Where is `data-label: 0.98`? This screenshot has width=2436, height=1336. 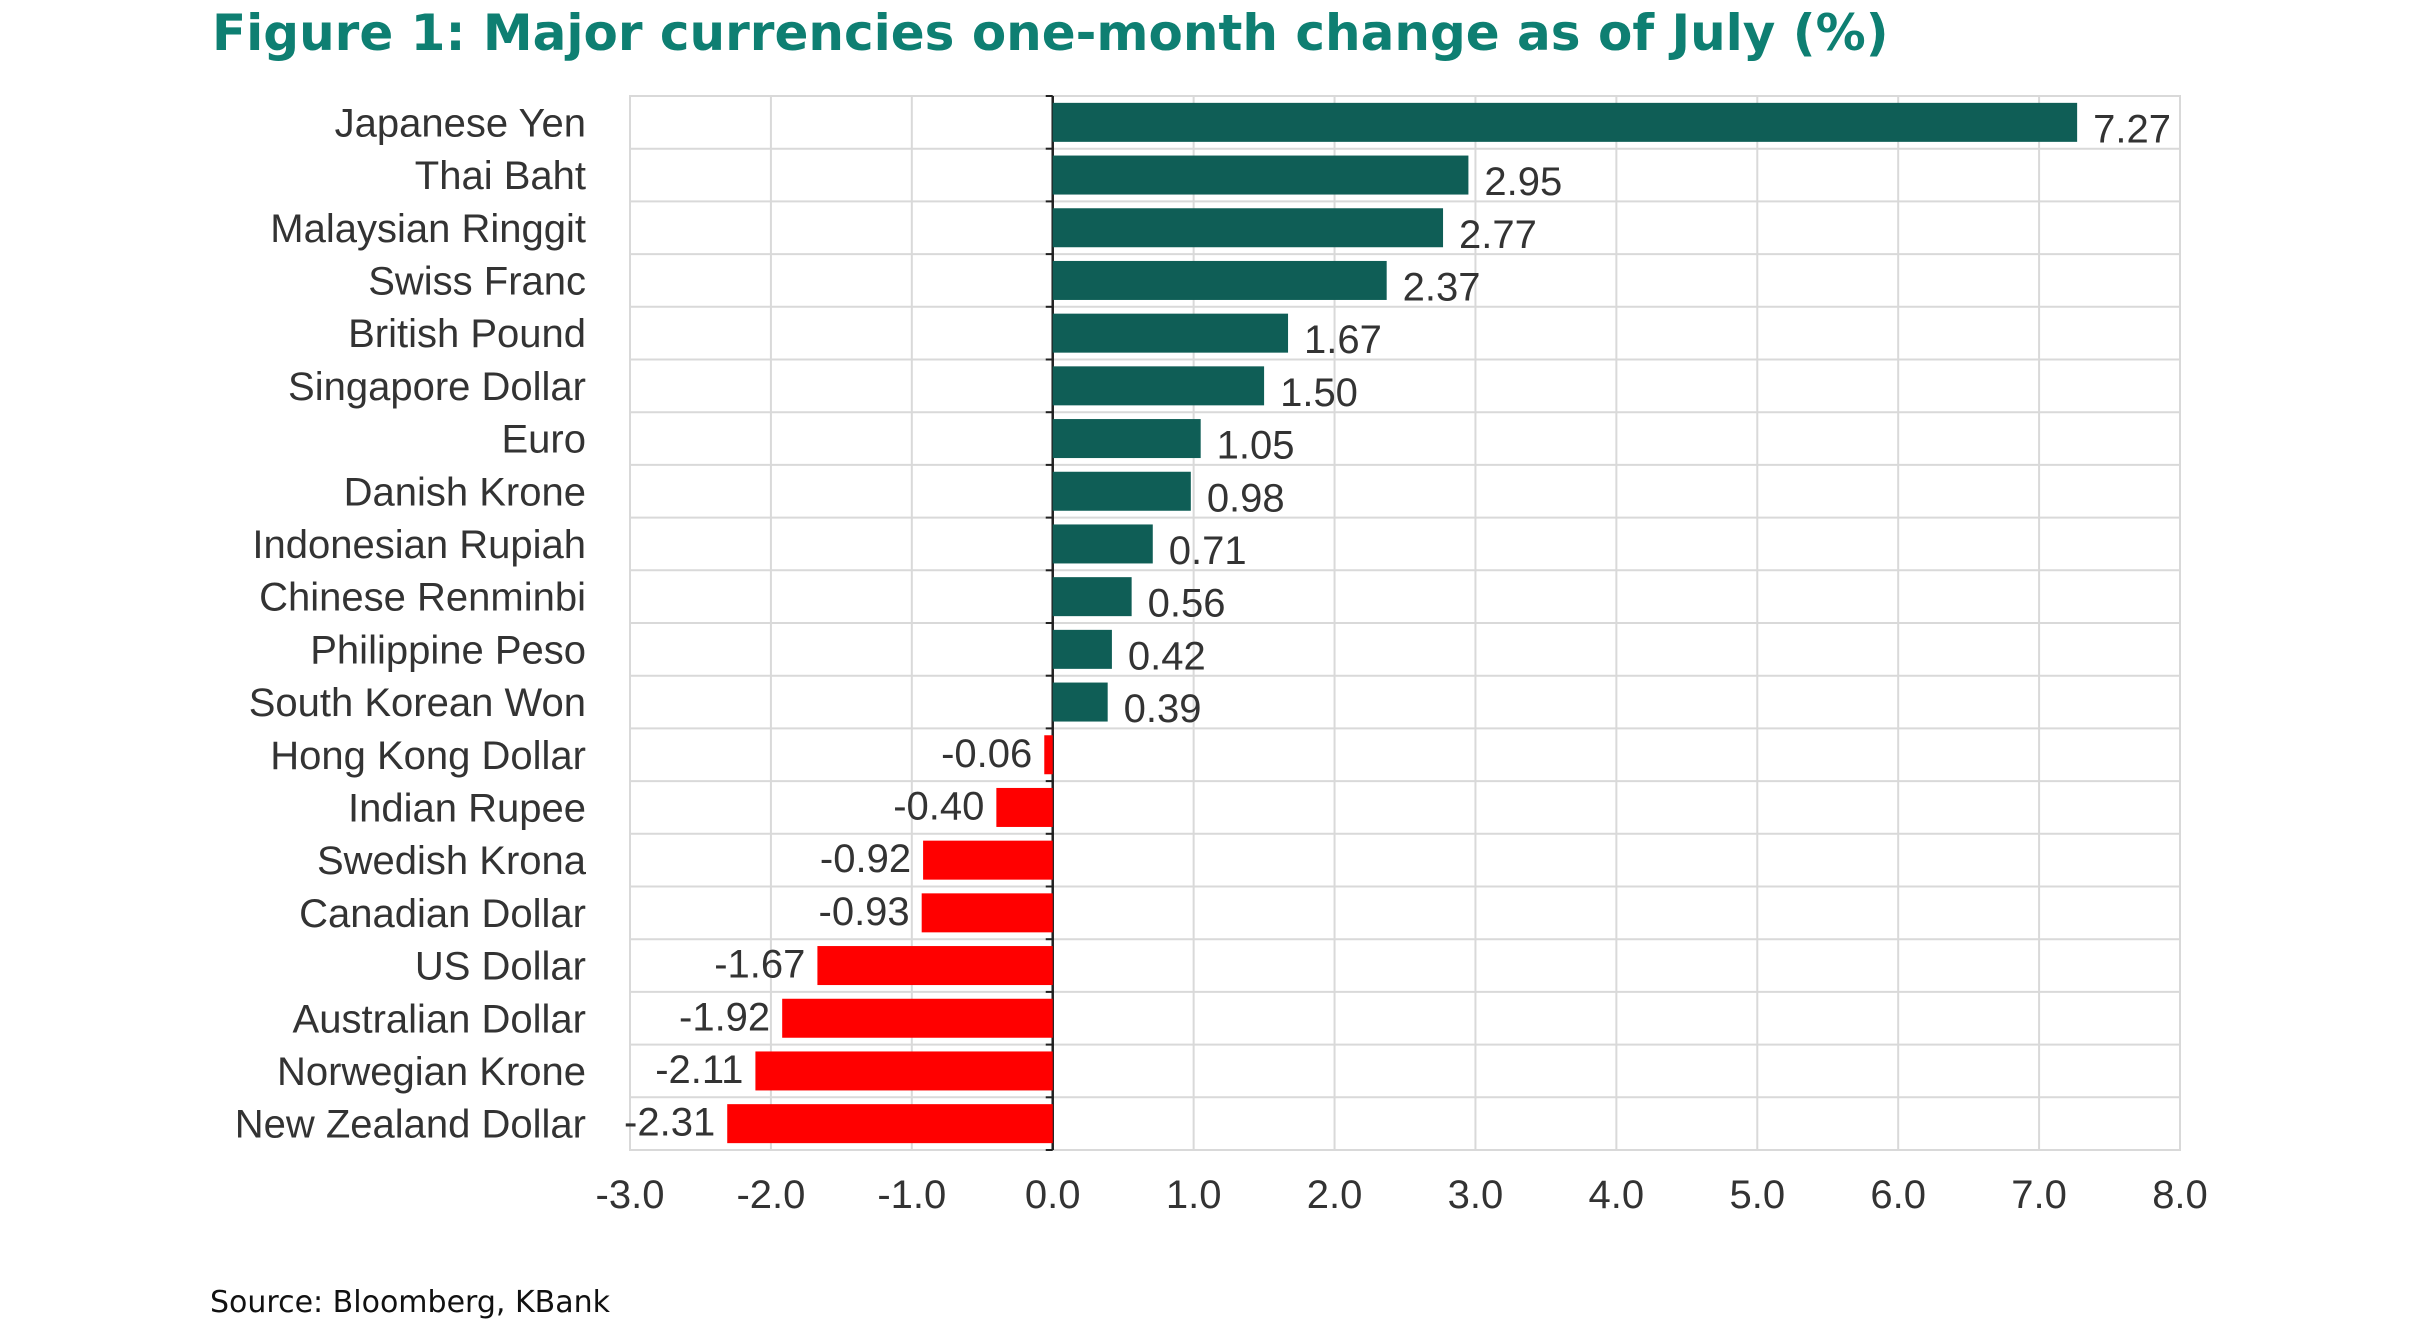 data-label: 0.98 is located at coordinates (1246, 498).